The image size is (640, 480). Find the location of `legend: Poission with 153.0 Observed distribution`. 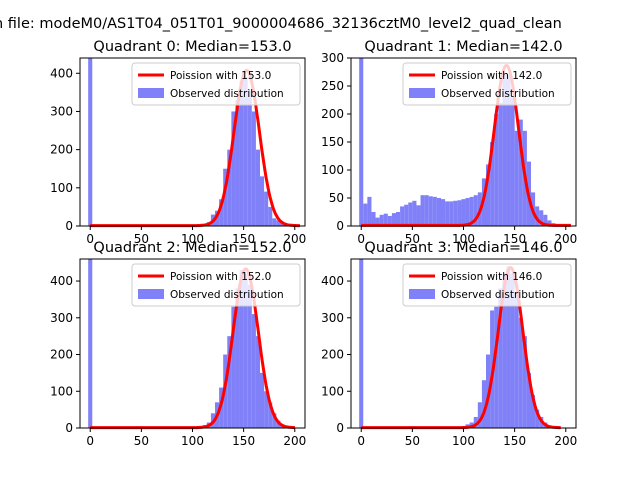

legend: Poission with 153.0 Observed distribution is located at coordinates (216, 84).